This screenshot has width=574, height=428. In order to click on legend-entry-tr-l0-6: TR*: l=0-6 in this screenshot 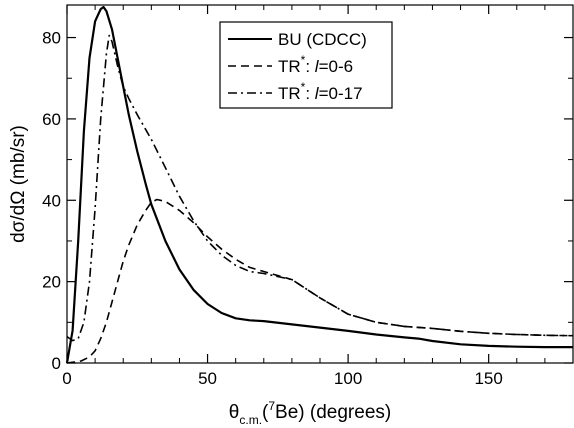, I will do `click(290, 64)`.